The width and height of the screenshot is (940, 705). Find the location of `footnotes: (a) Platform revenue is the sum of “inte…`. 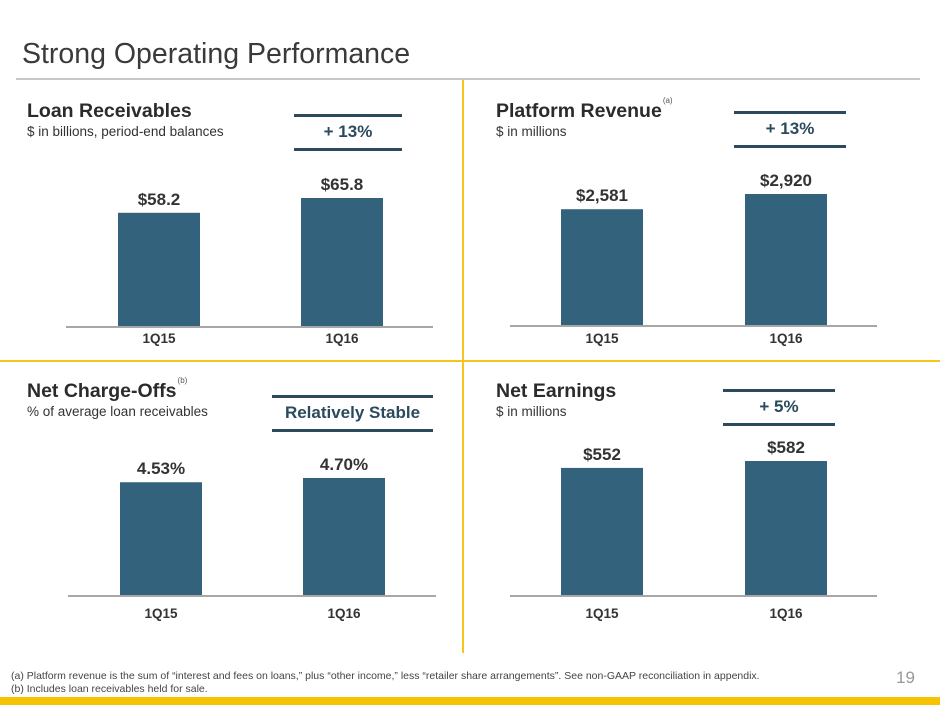

footnotes: (a) Platform revenue is the sum of “inte… is located at coordinates (385, 683).